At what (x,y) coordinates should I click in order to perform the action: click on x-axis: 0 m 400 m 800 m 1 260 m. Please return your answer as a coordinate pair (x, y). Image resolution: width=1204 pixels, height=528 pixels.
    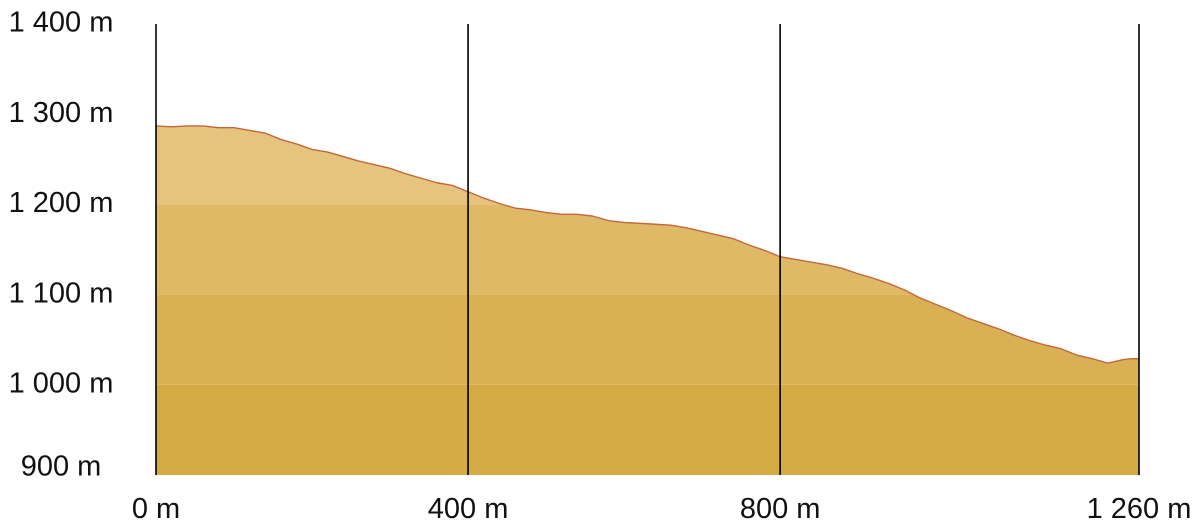
    Looking at the image, I should click on (662, 509).